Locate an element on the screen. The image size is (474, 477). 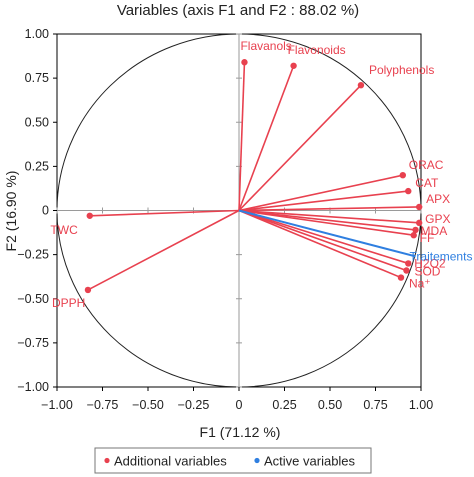
y-tick-label: 0.25 is located at coordinates (37, 166).